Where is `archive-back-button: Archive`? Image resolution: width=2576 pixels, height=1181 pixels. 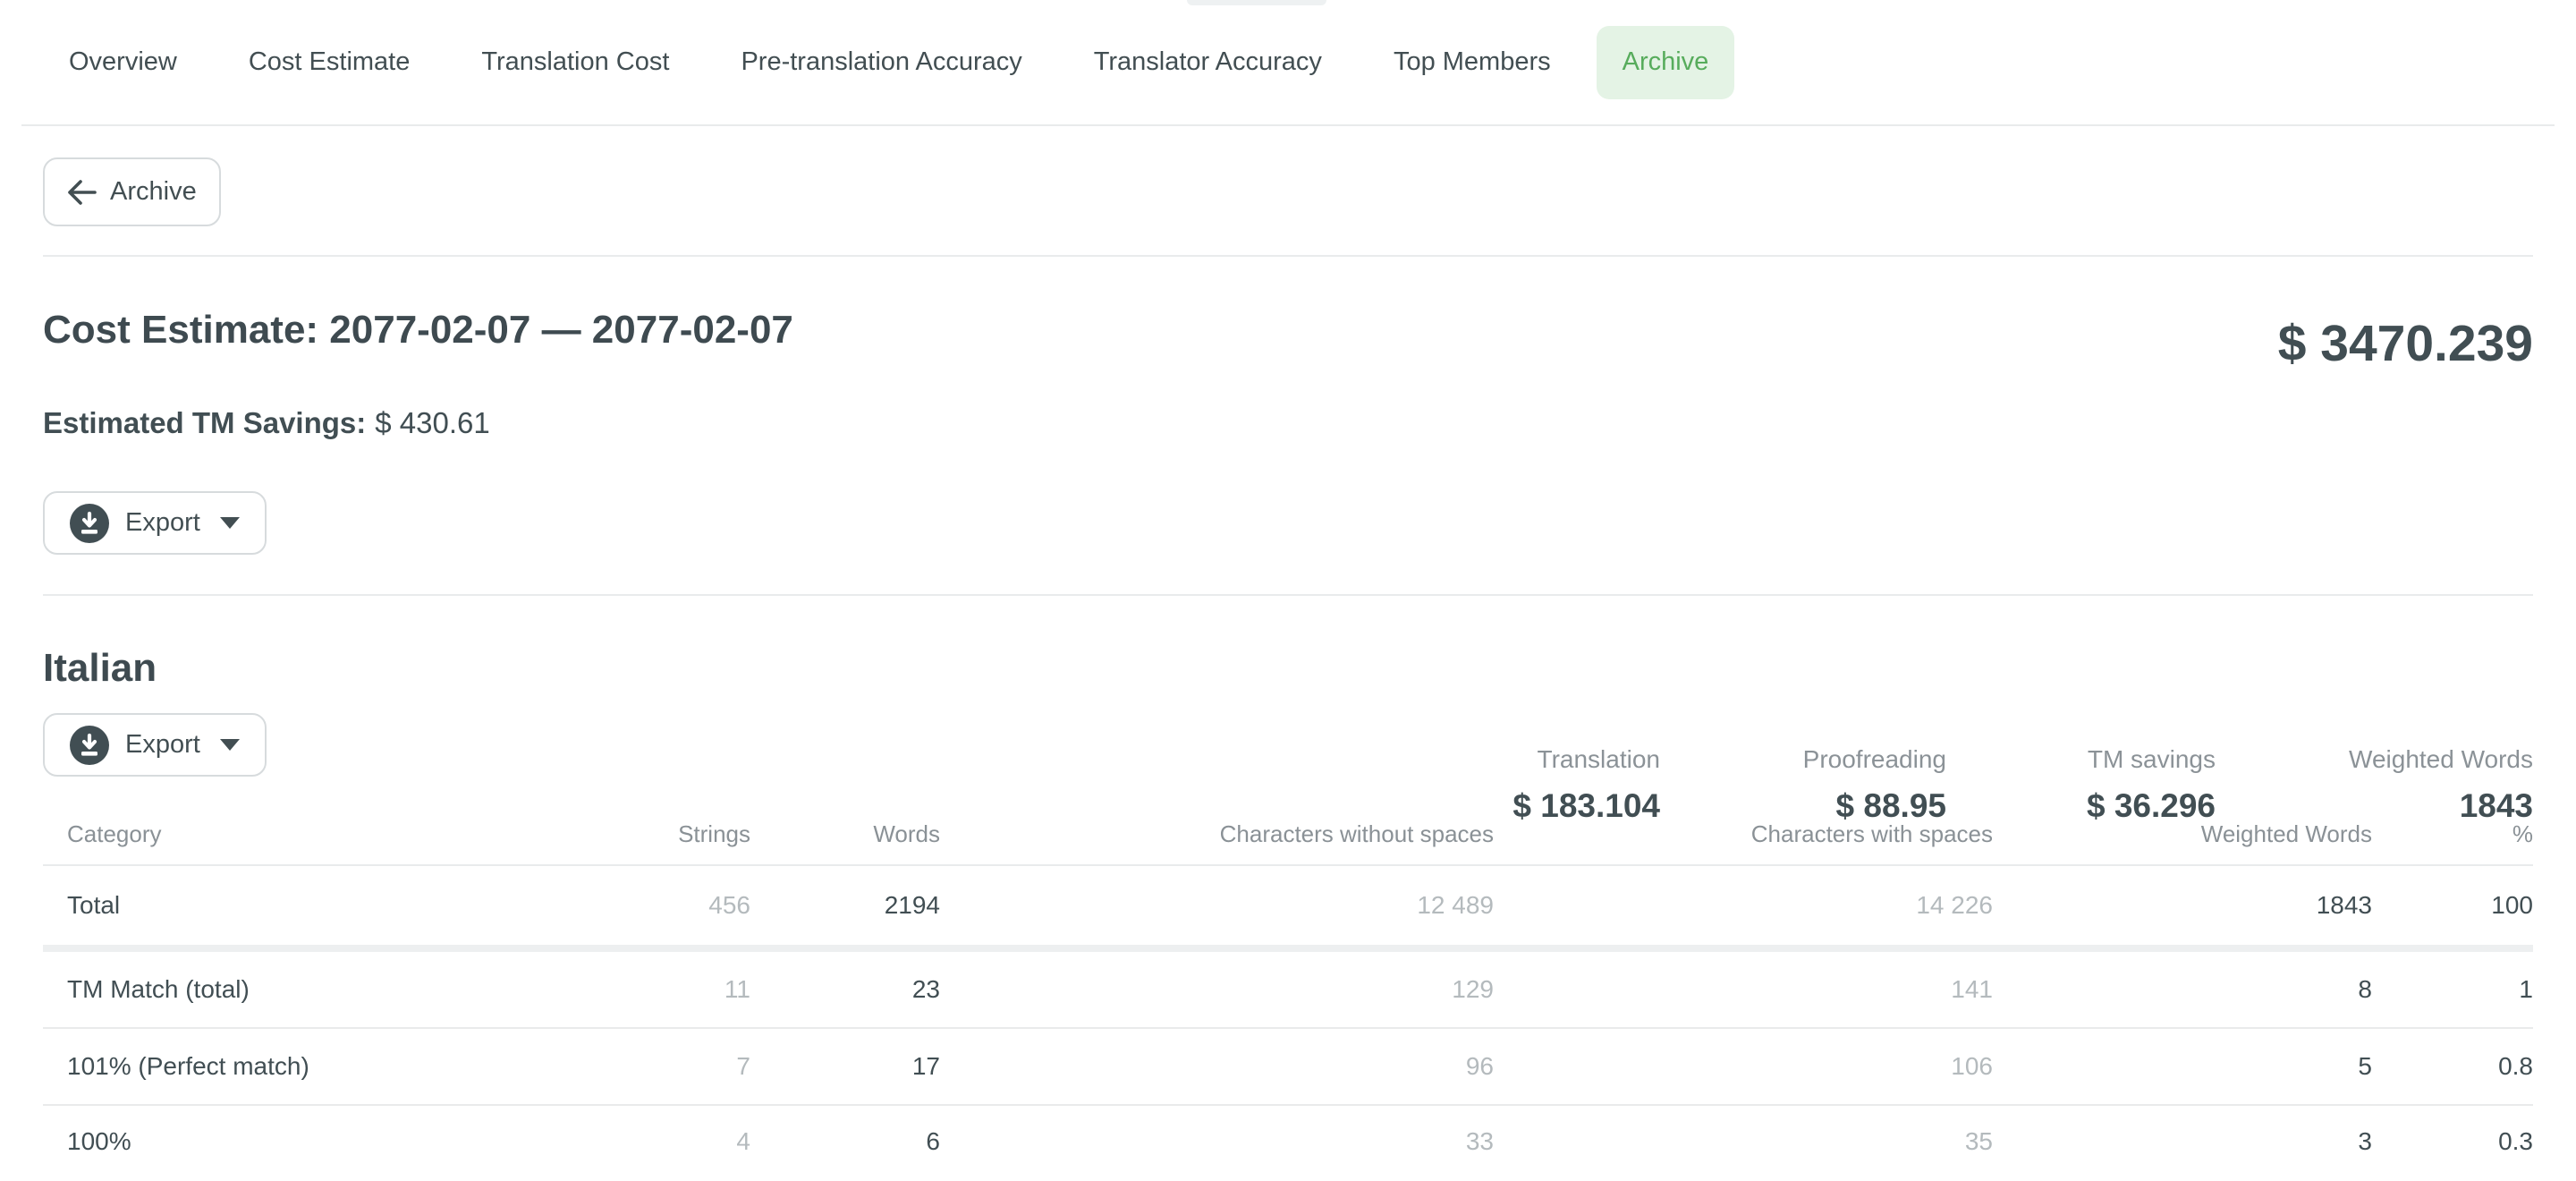
archive-back-button: Archive is located at coordinates (132, 191).